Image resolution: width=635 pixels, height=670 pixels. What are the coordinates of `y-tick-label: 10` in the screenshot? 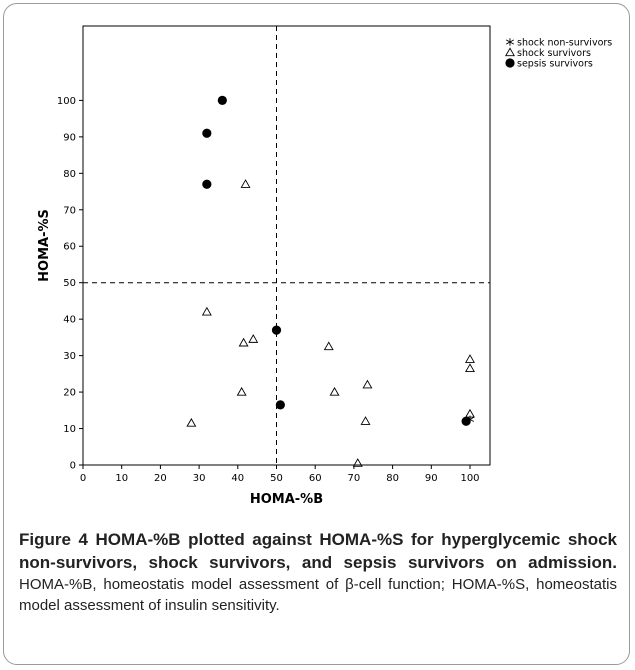 It's located at (69, 429).